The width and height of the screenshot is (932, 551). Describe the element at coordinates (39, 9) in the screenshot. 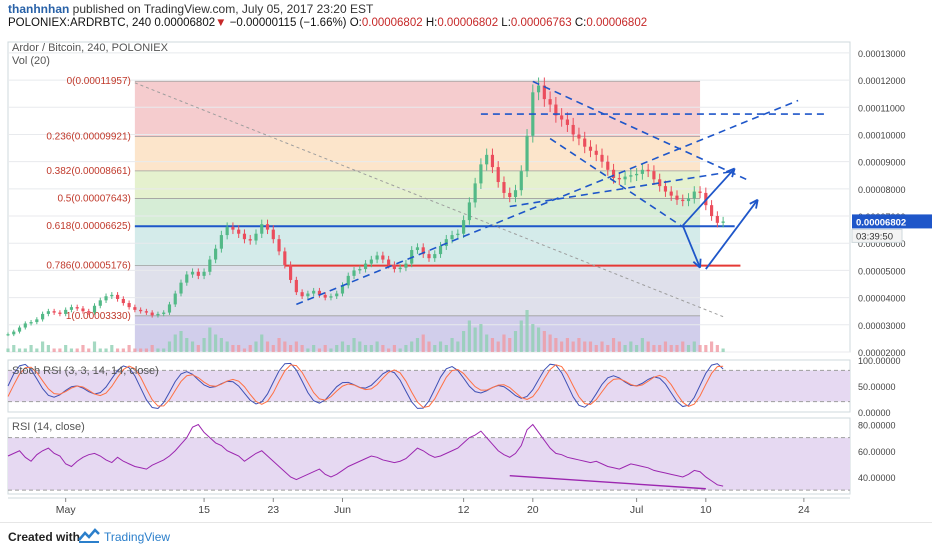

I see `author-link: thanhnhan` at that location.